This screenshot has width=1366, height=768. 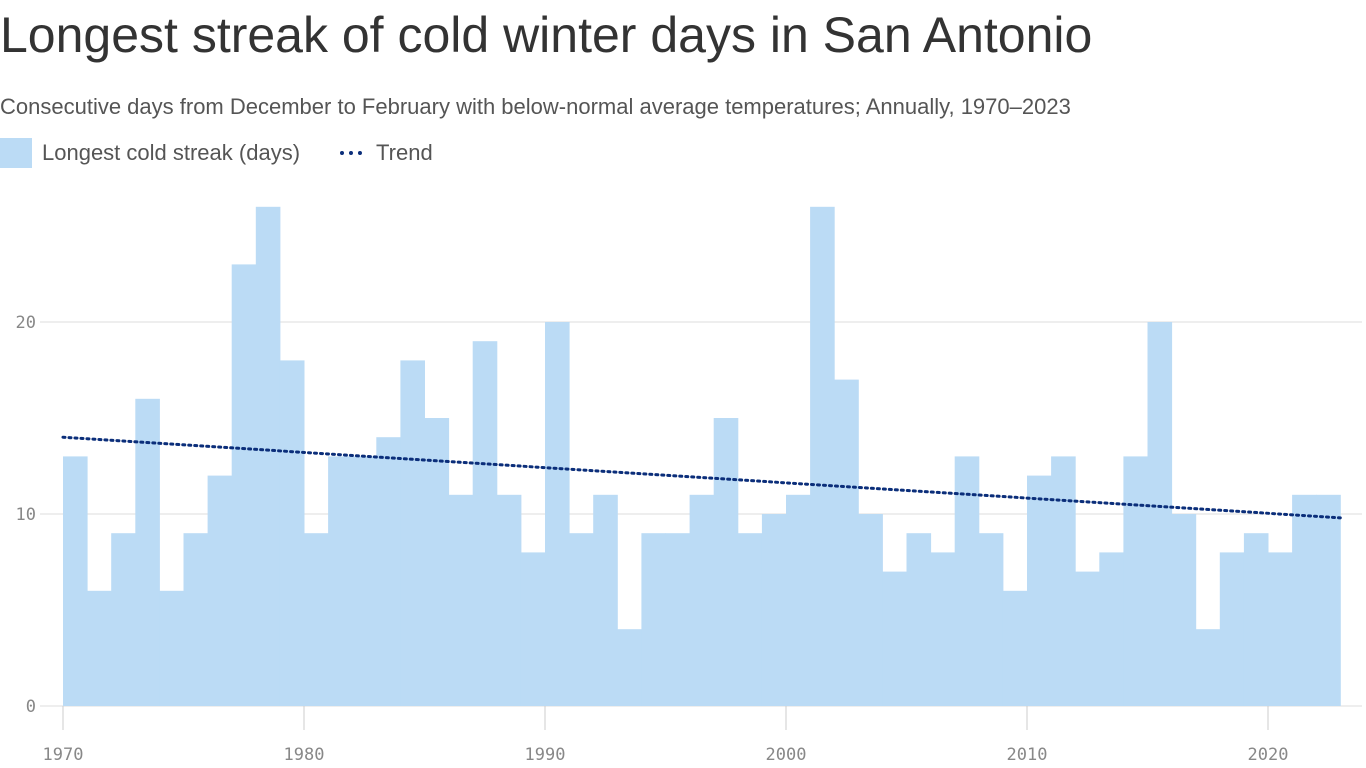 I want to click on bar-2007, so click(x=967, y=581).